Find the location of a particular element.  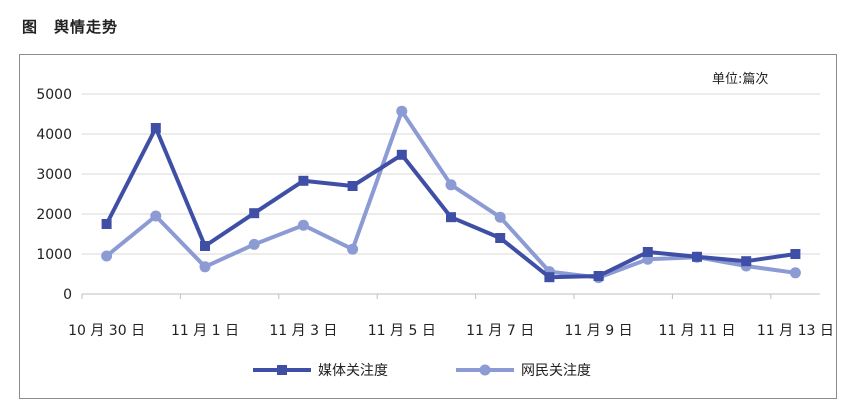

x-tick-label: 11 月 3 日 is located at coordinates (303, 331).